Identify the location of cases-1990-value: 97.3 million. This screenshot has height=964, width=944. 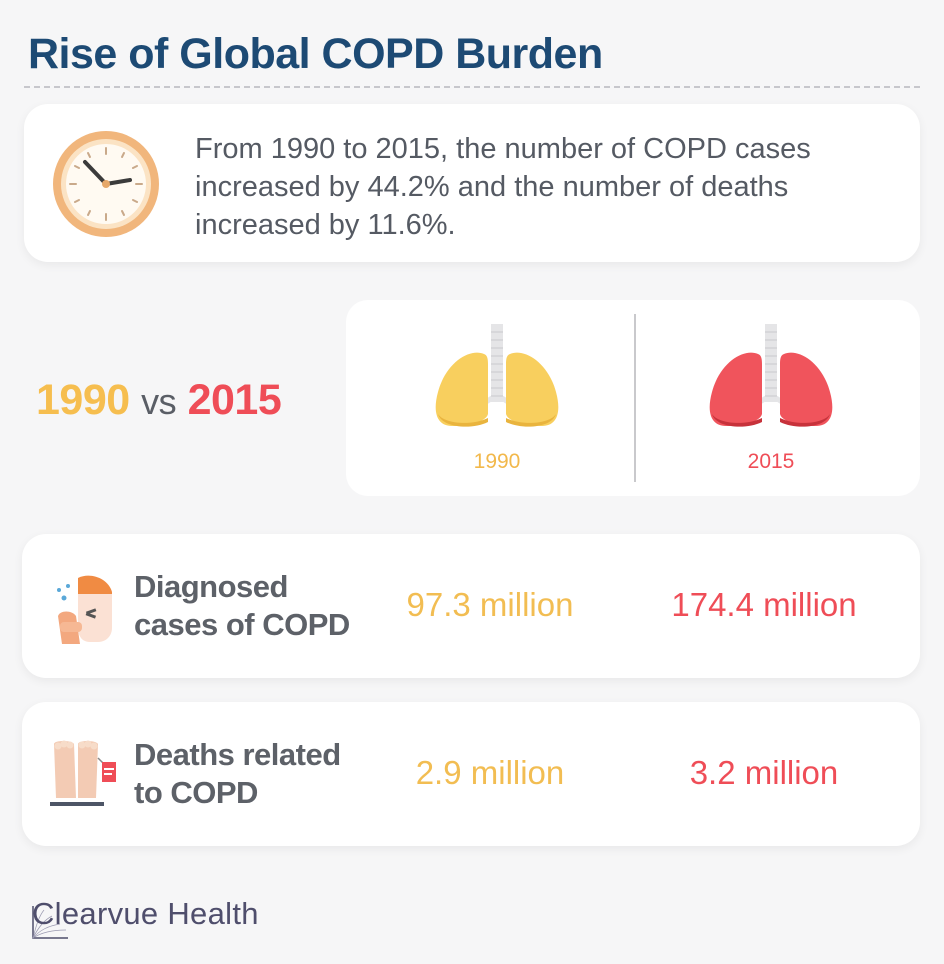
(490, 604).